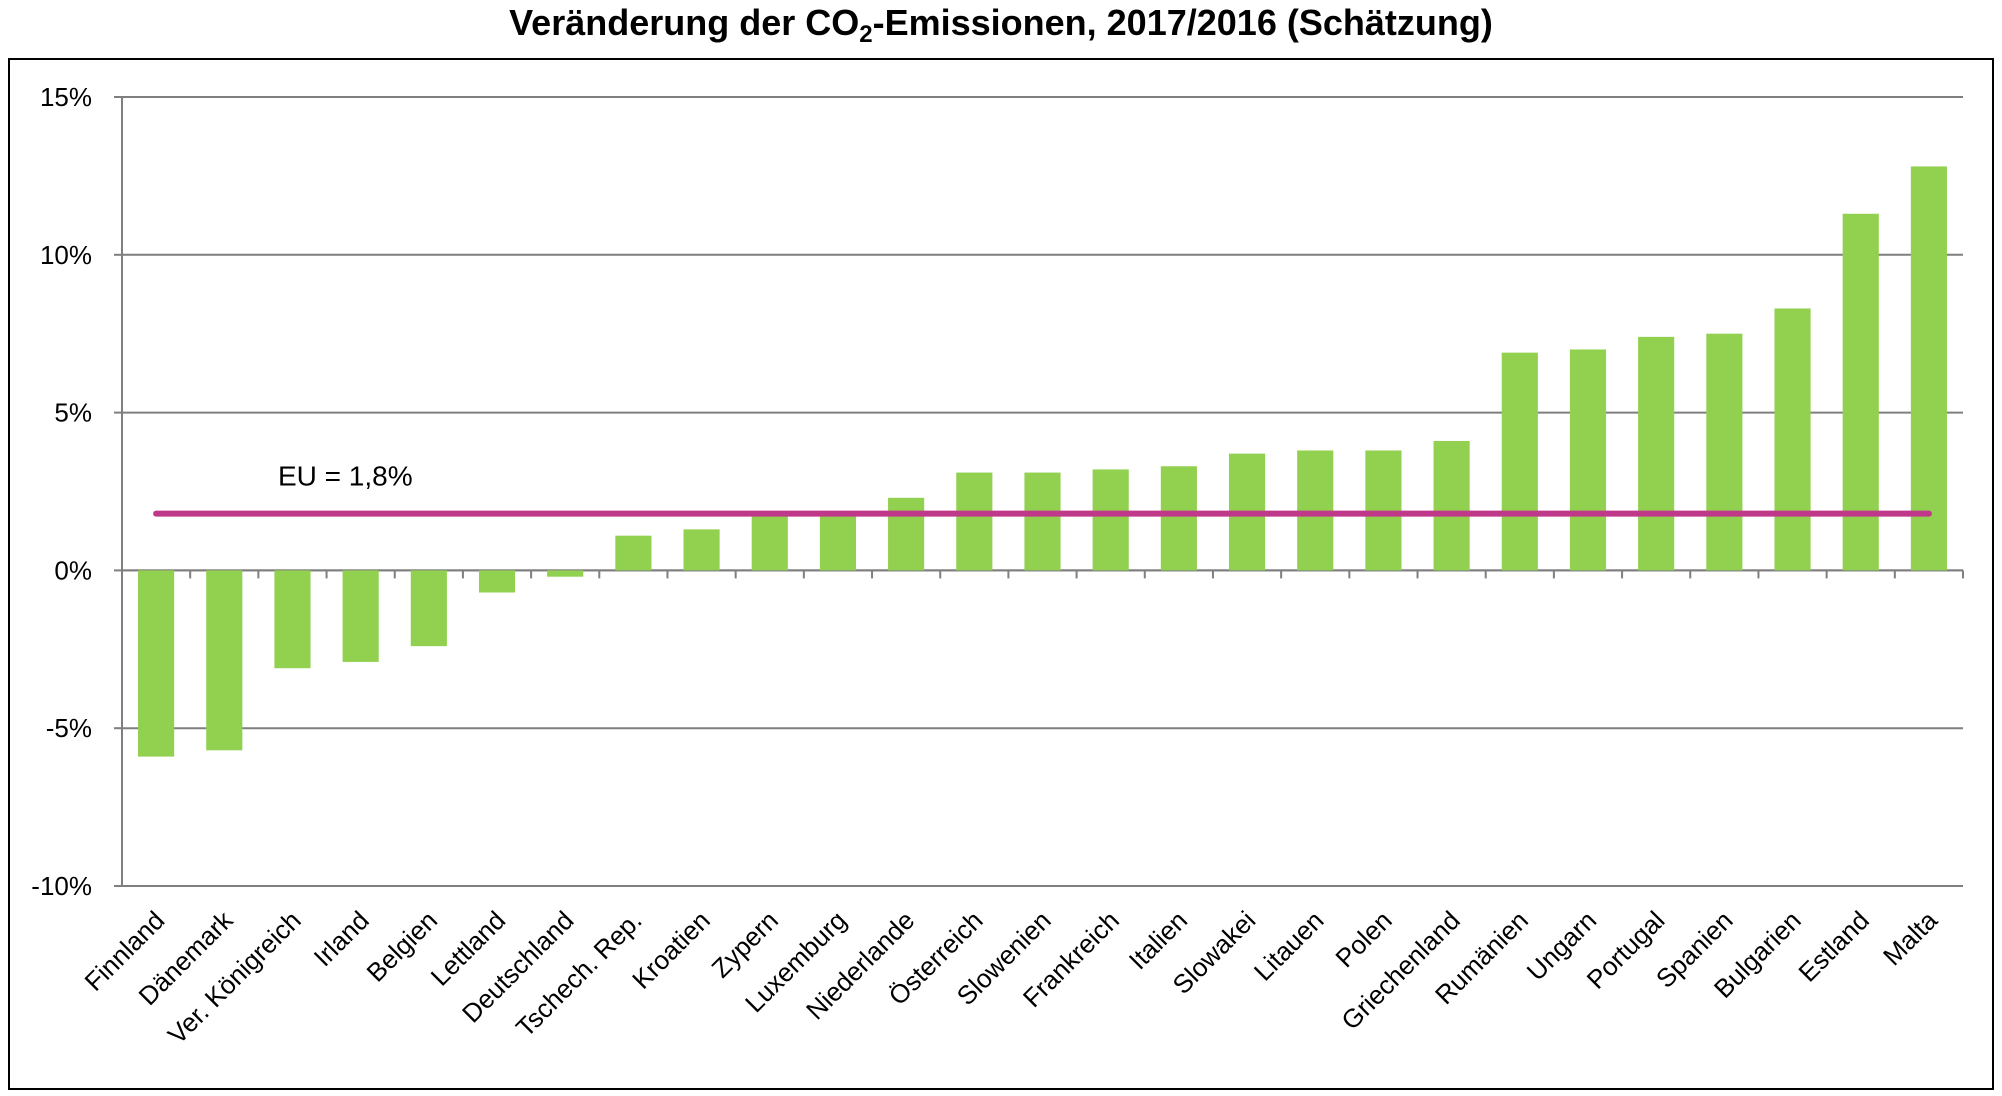 This screenshot has width=2002, height=1096. Describe the element at coordinates (345, 476) in the screenshot. I see `eu-average-label: EU = 1,8%` at that location.